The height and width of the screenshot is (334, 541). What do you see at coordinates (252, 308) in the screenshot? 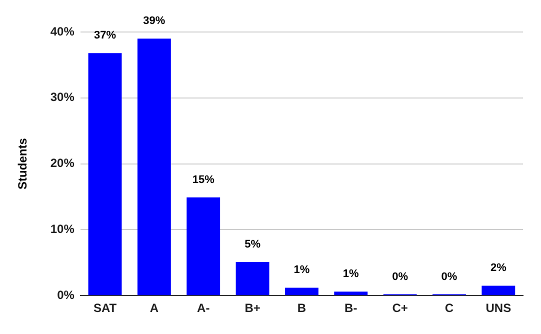
I see `x-tick-label: B+` at bounding box center [252, 308].